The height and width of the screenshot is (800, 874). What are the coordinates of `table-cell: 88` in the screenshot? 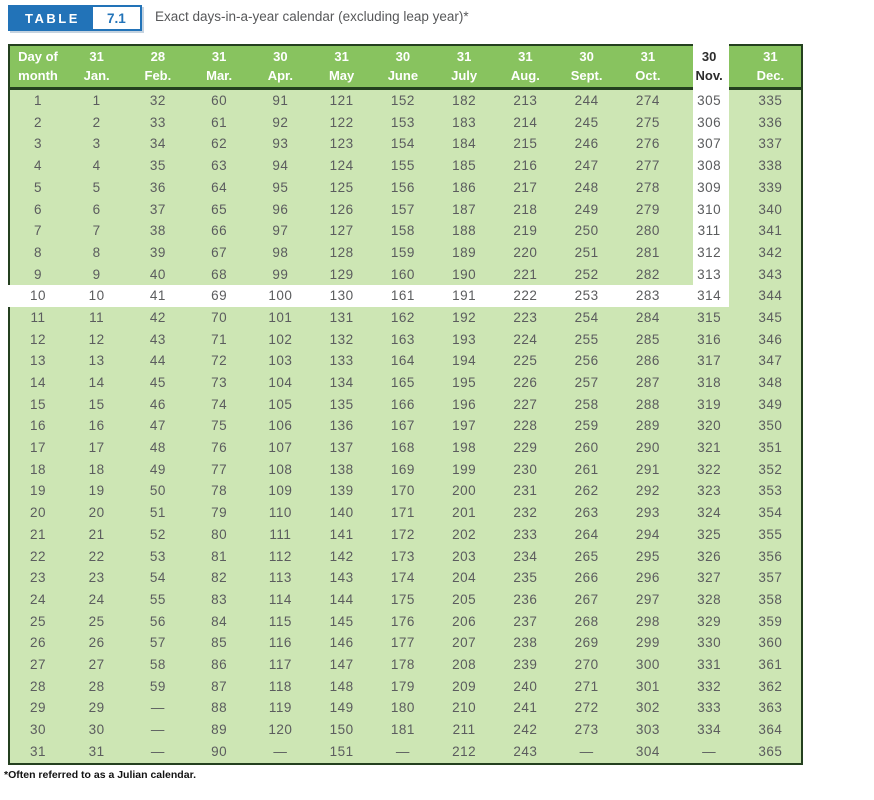 It's located at (219, 708).